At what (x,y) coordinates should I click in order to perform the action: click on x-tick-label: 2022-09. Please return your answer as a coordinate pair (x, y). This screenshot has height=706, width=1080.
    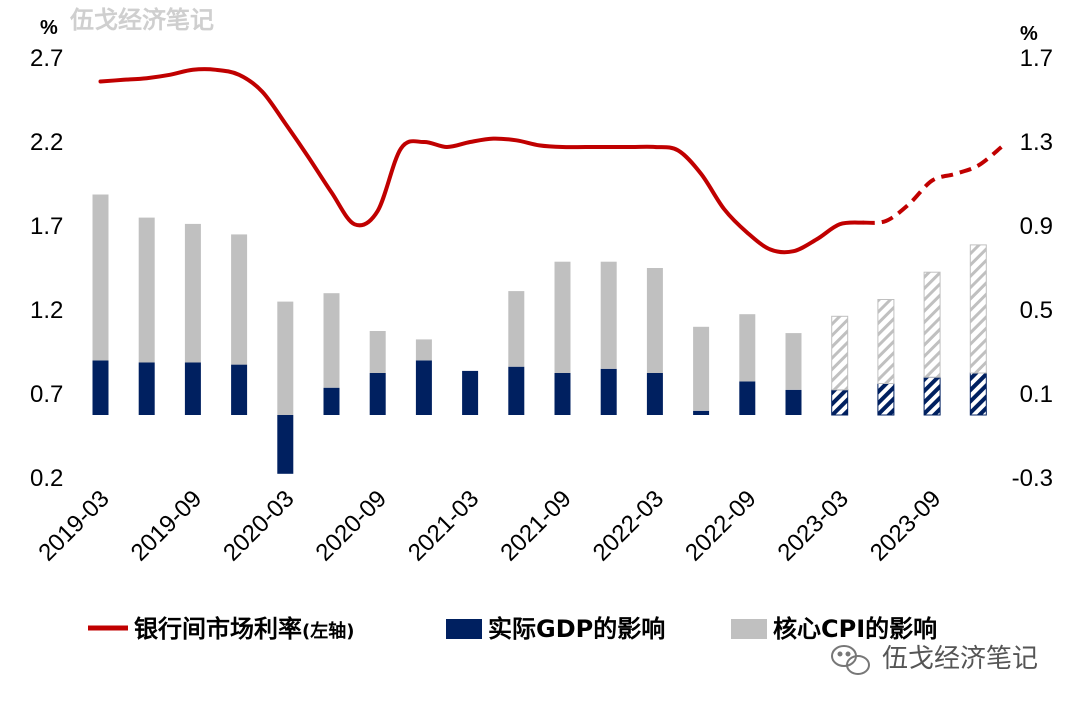
    Looking at the image, I should click on (720, 525).